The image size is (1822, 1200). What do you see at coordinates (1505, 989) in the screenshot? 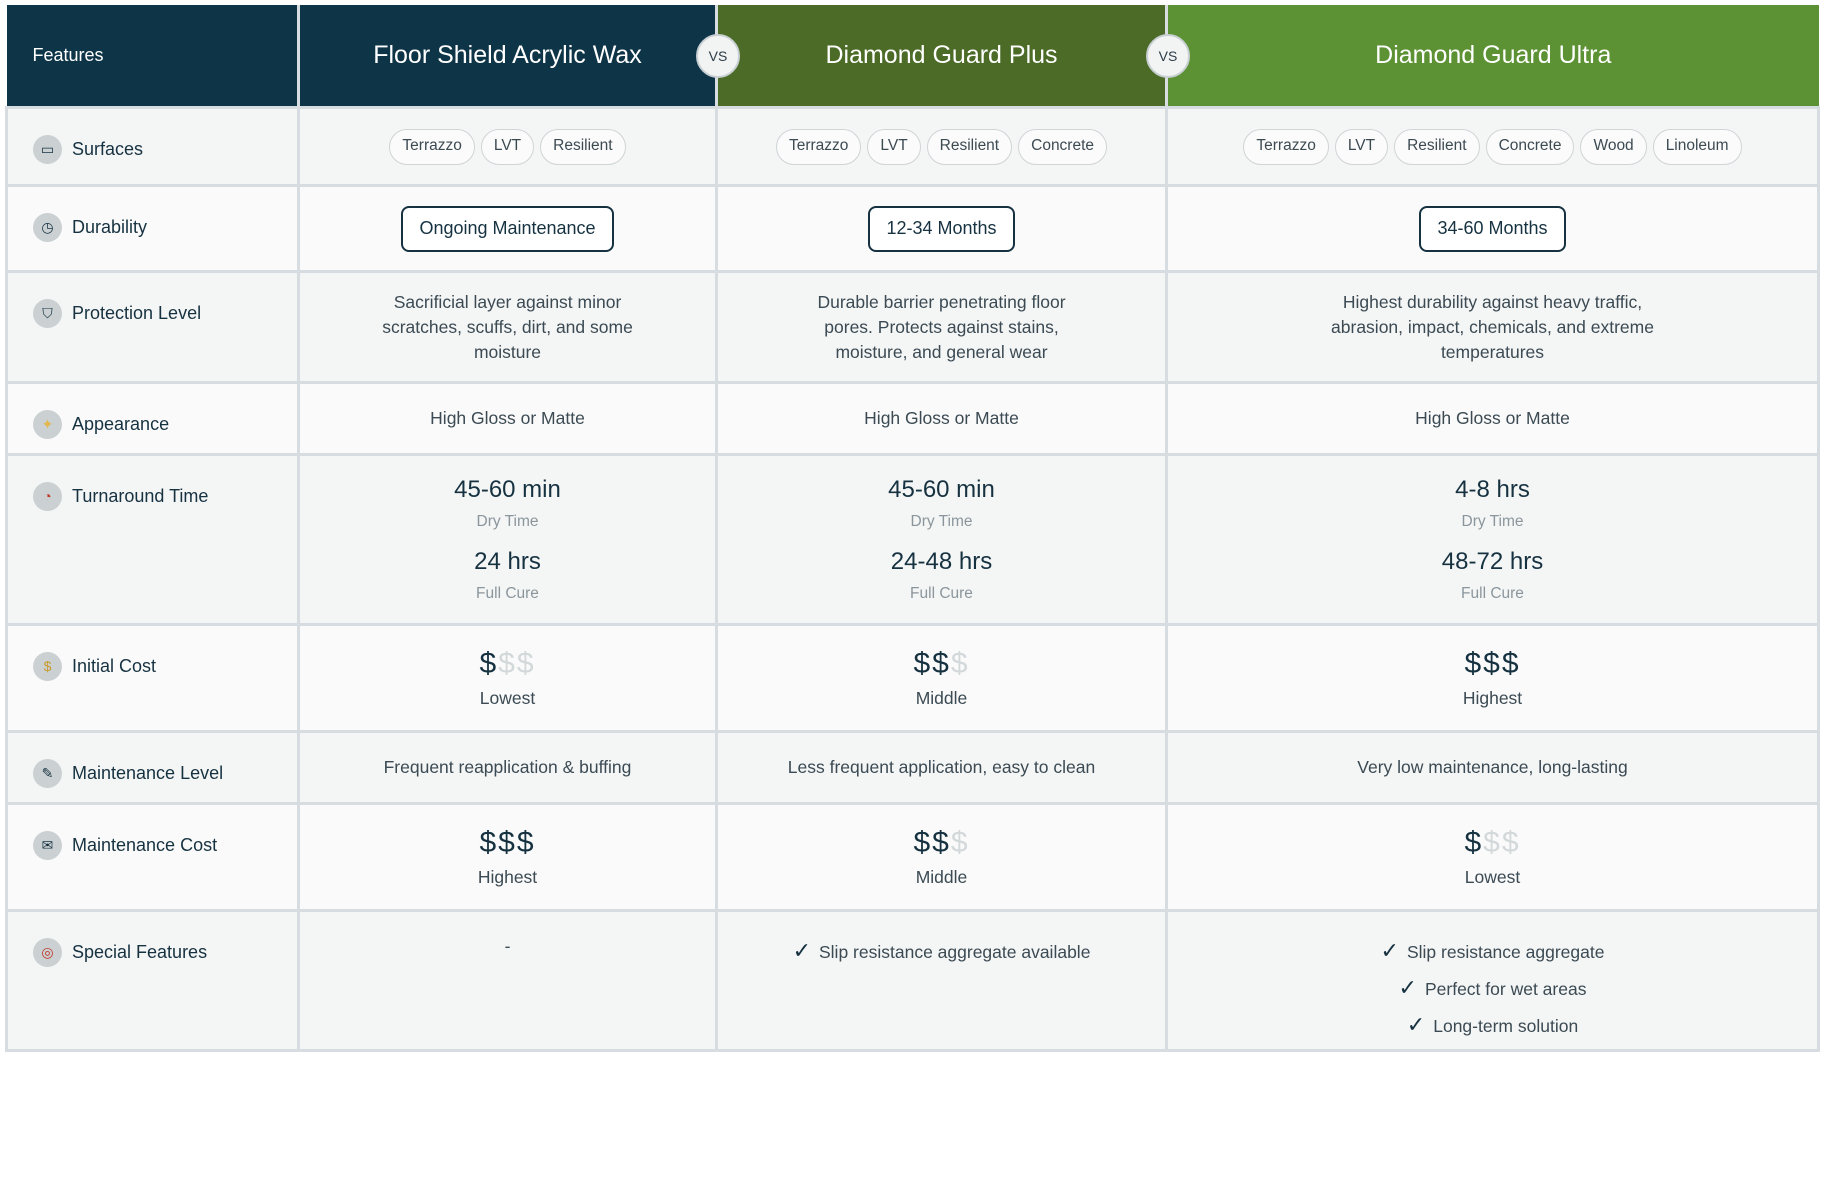
I see `special-feature-text: Perfect for wet areas` at bounding box center [1505, 989].